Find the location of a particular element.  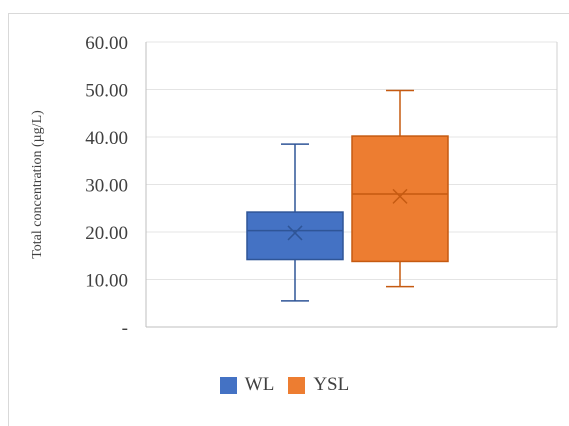

legend-item-ysl: YSL is located at coordinates (318, 385).